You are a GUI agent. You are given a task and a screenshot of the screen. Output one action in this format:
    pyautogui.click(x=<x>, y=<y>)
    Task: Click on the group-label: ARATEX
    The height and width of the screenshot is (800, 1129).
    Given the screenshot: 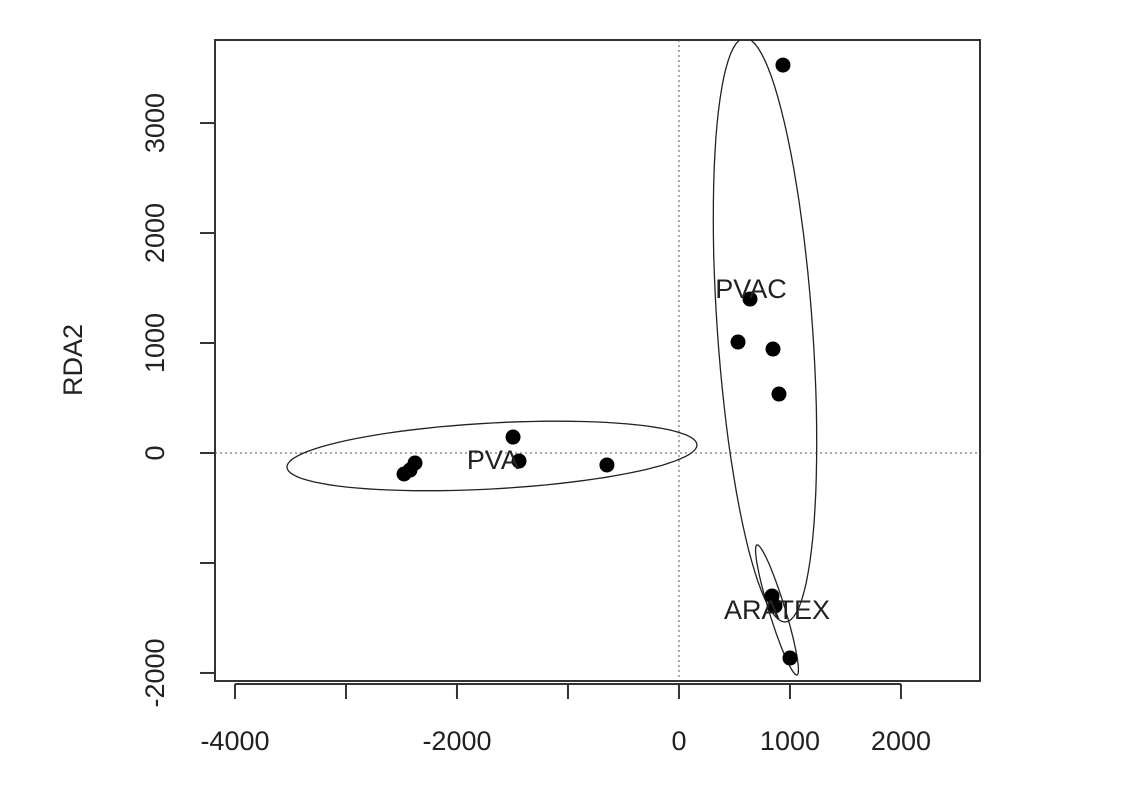 What is the action you would take?
    pyautogui.click(x=777, y=610)
    